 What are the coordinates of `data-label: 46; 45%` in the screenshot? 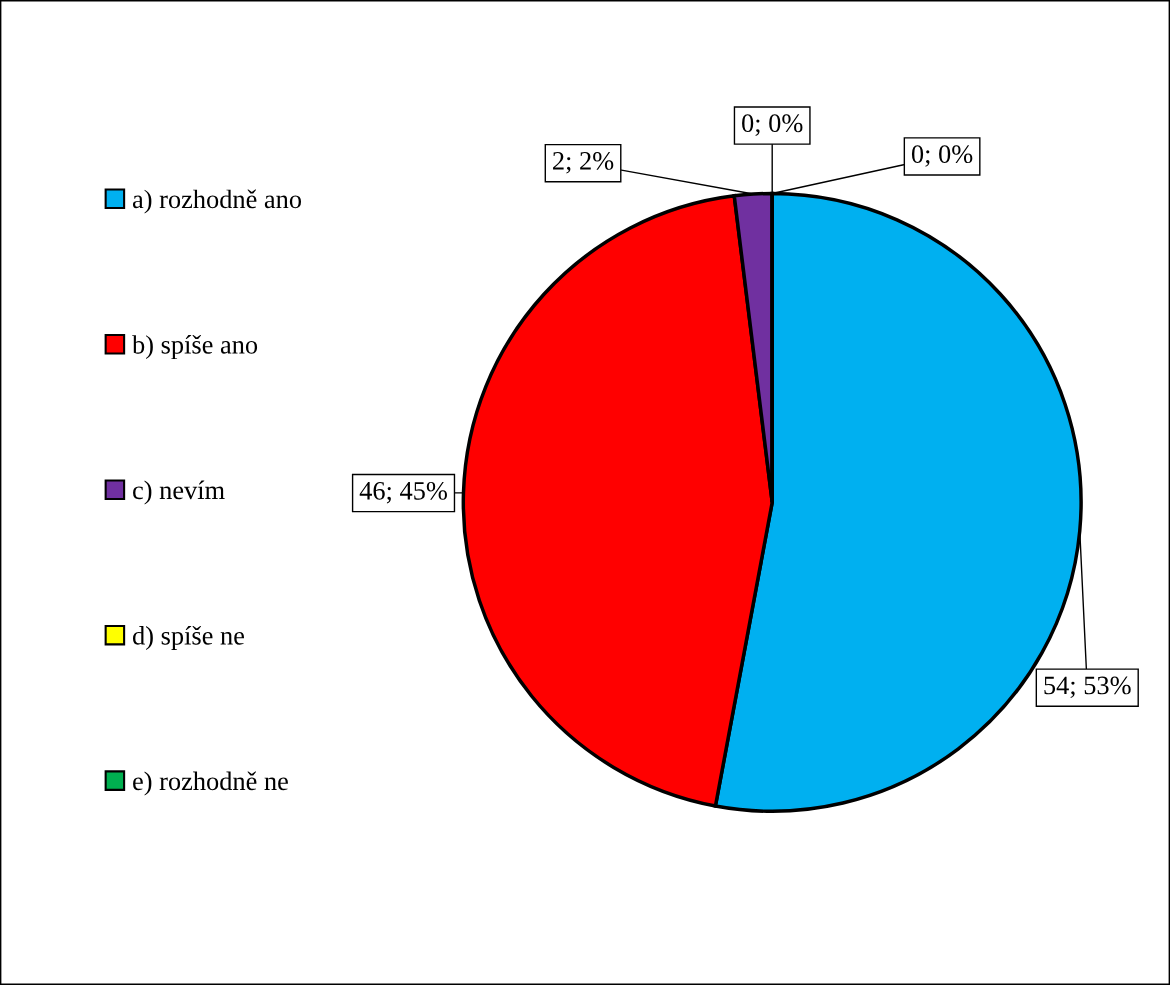 It's located at (403, 492).